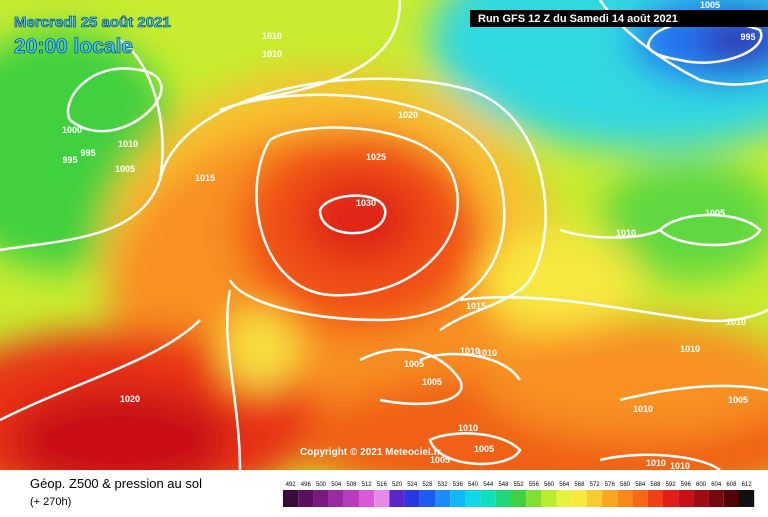 The width and height of the screenshot is (768, 517). What do you see at coordinates (488, 485) in the screenshot?
I see `scale-label: 544` at bounding box center [488, 485].